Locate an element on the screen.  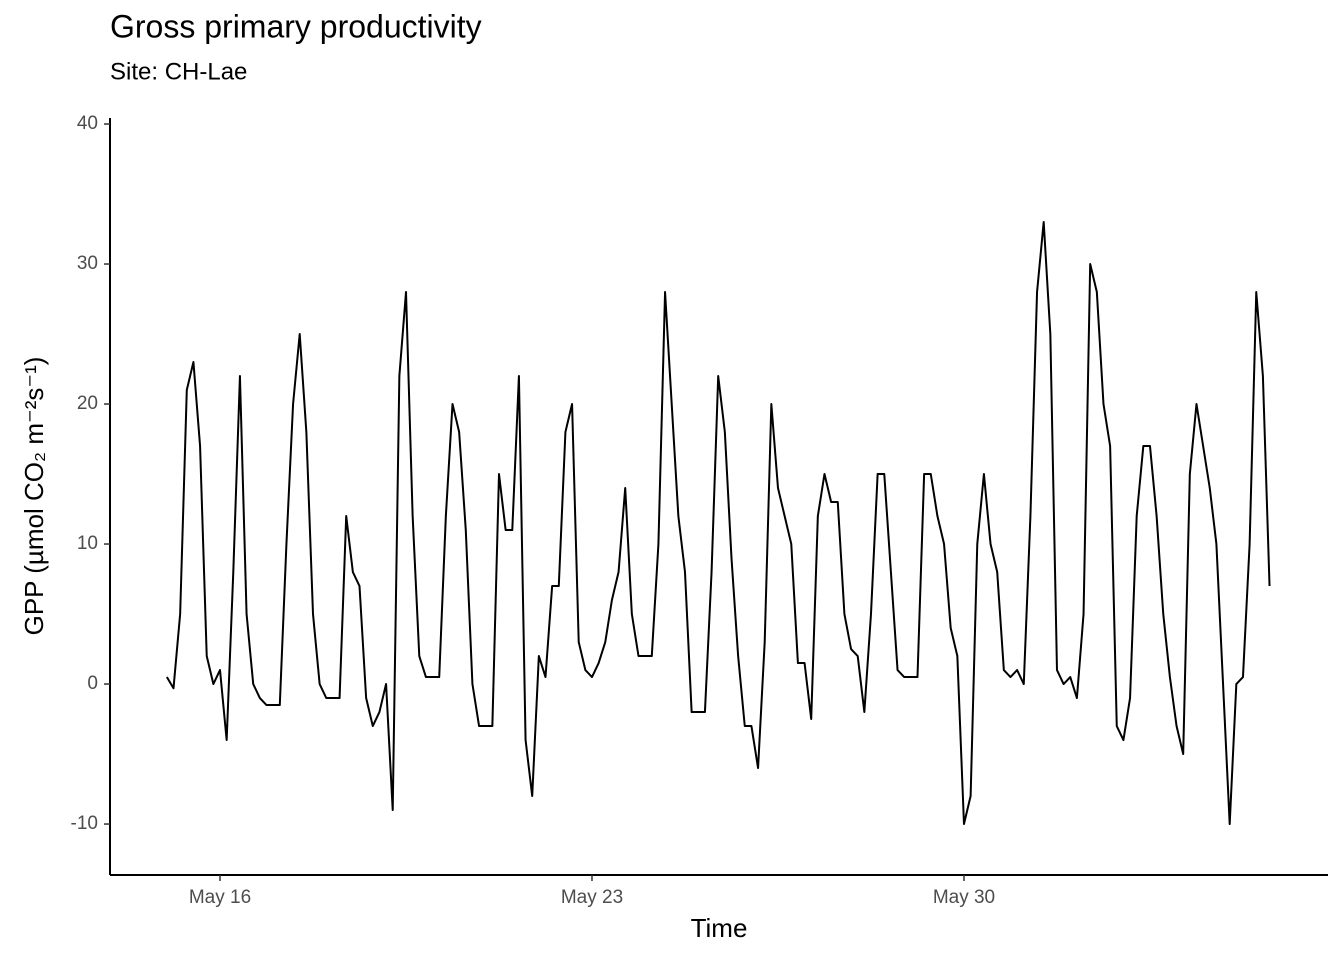
y-tick-label: 20 is located at coordinates (87, 403).